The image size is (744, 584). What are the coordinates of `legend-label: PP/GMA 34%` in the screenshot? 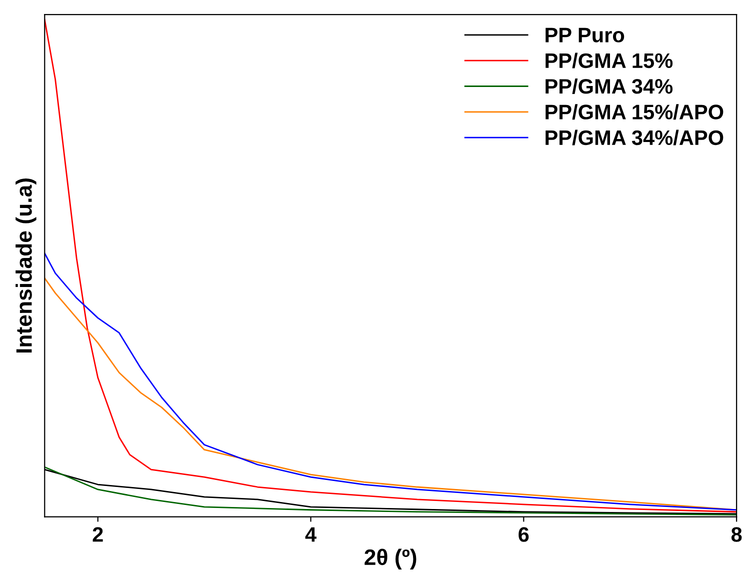 It's located at (609, 86).